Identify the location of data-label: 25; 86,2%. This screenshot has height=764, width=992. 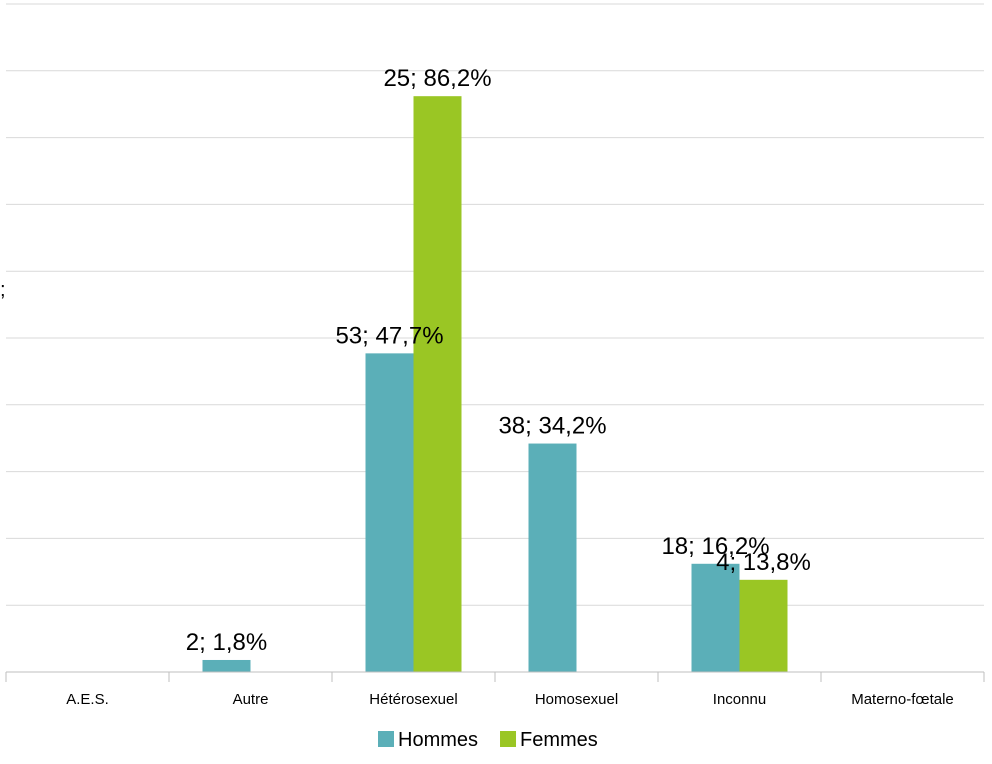
(437, 78).